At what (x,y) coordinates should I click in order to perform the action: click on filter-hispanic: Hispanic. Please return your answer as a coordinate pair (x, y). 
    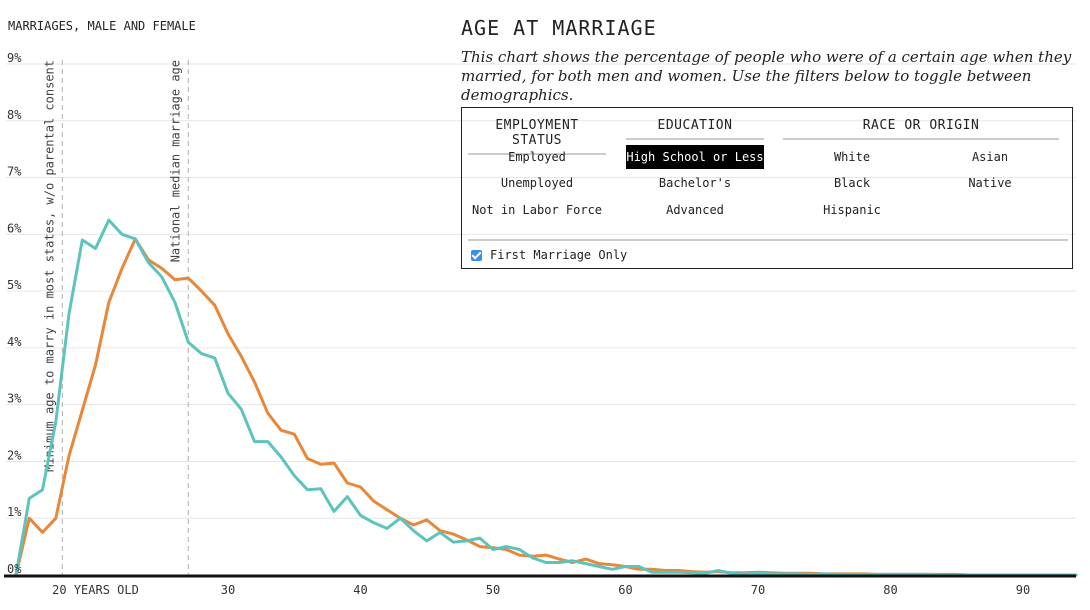
    Looking at the image, I should click on (852, 210).